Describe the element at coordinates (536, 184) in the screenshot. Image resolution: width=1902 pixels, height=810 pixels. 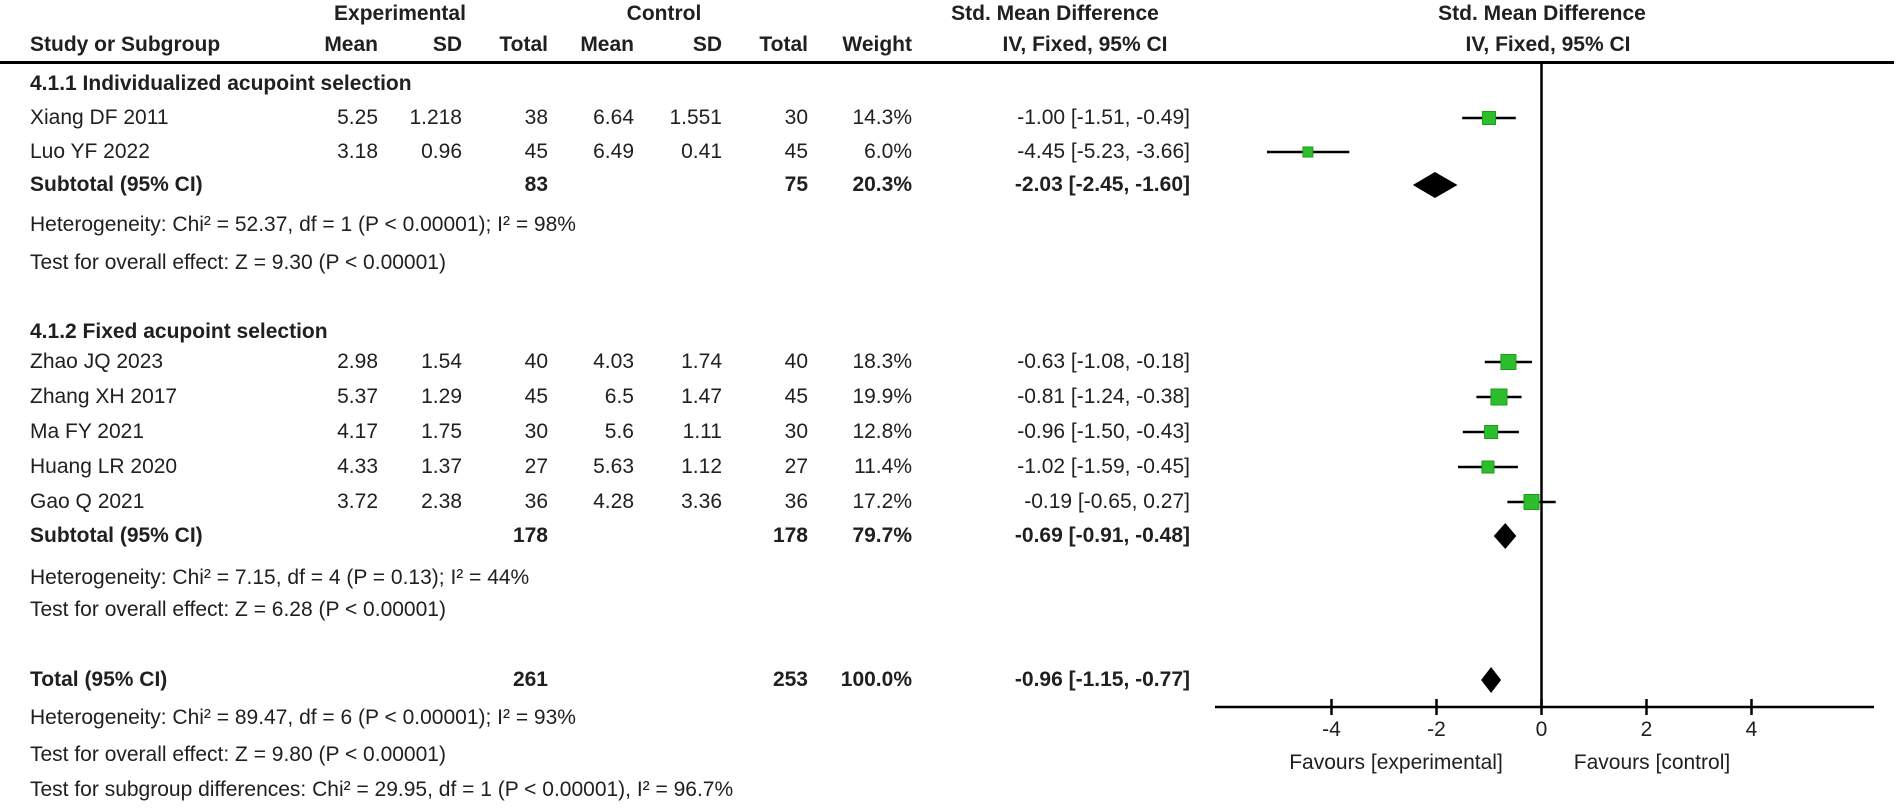
I see `cell-total-experimental: 83` at that location.